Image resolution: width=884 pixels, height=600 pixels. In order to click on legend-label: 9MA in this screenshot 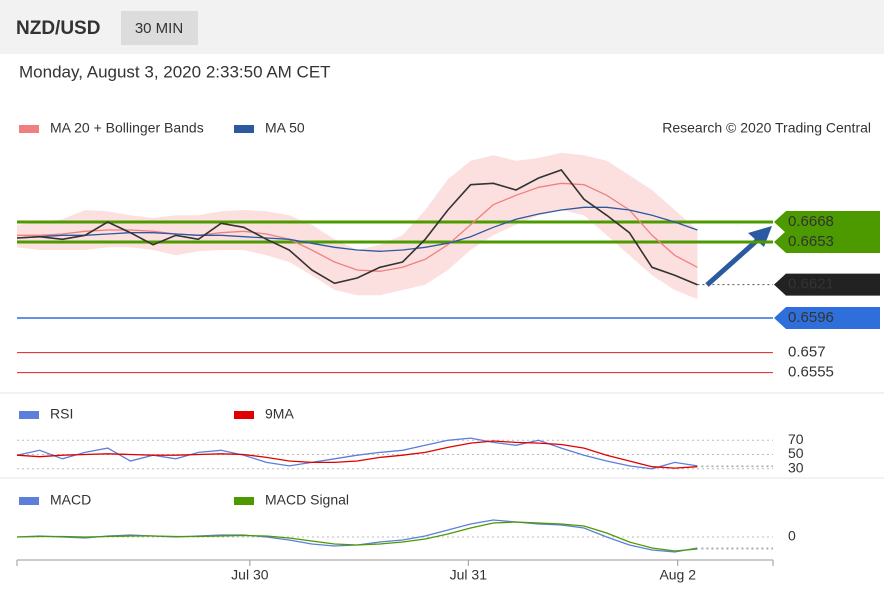, I will do `click(279, 414)`.